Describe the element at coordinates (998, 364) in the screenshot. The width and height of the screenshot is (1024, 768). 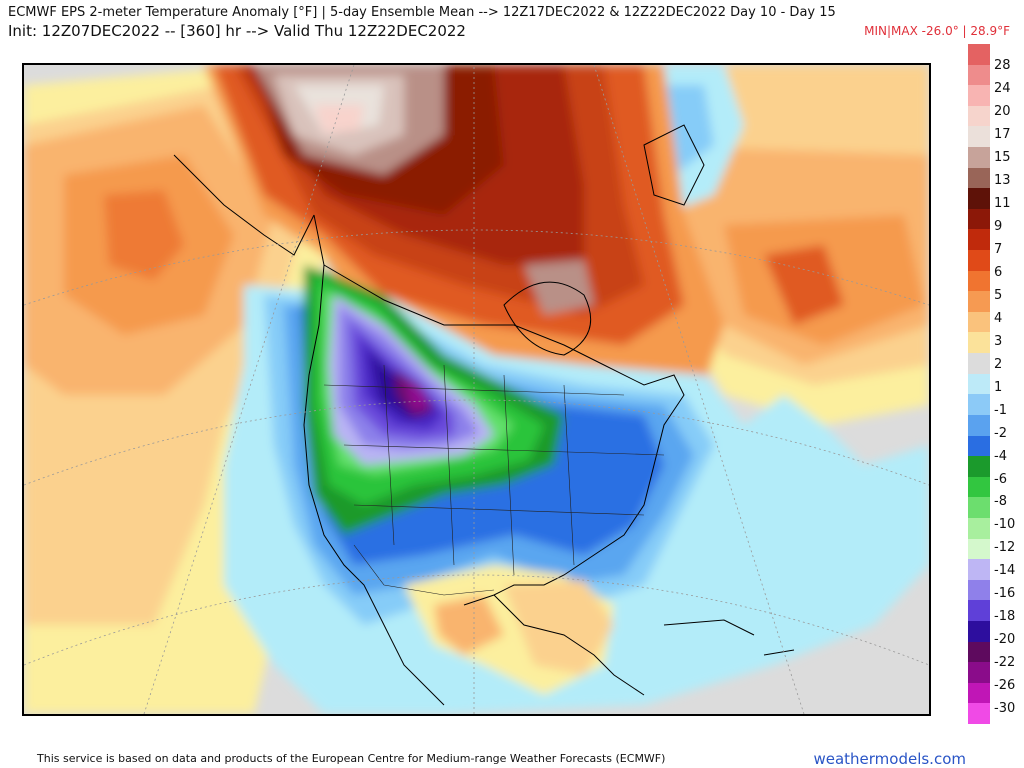
I see `legend-label: 2` at that location.